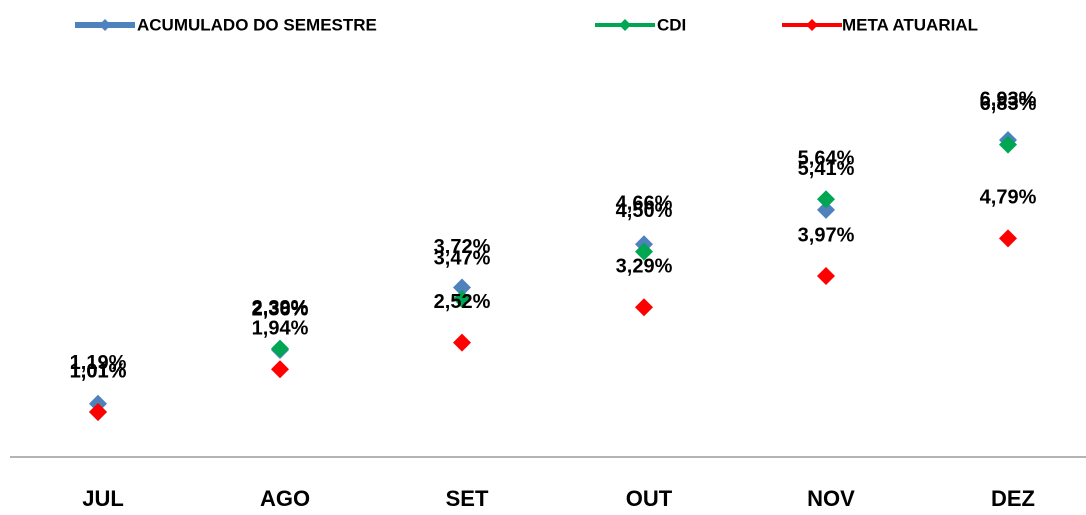 This screenshot has height=515, width=1086. What do you see at coordinates (831, 498) in the screenshot?
I see `x-tick-label: NOV` at bounding box center [831, 498].